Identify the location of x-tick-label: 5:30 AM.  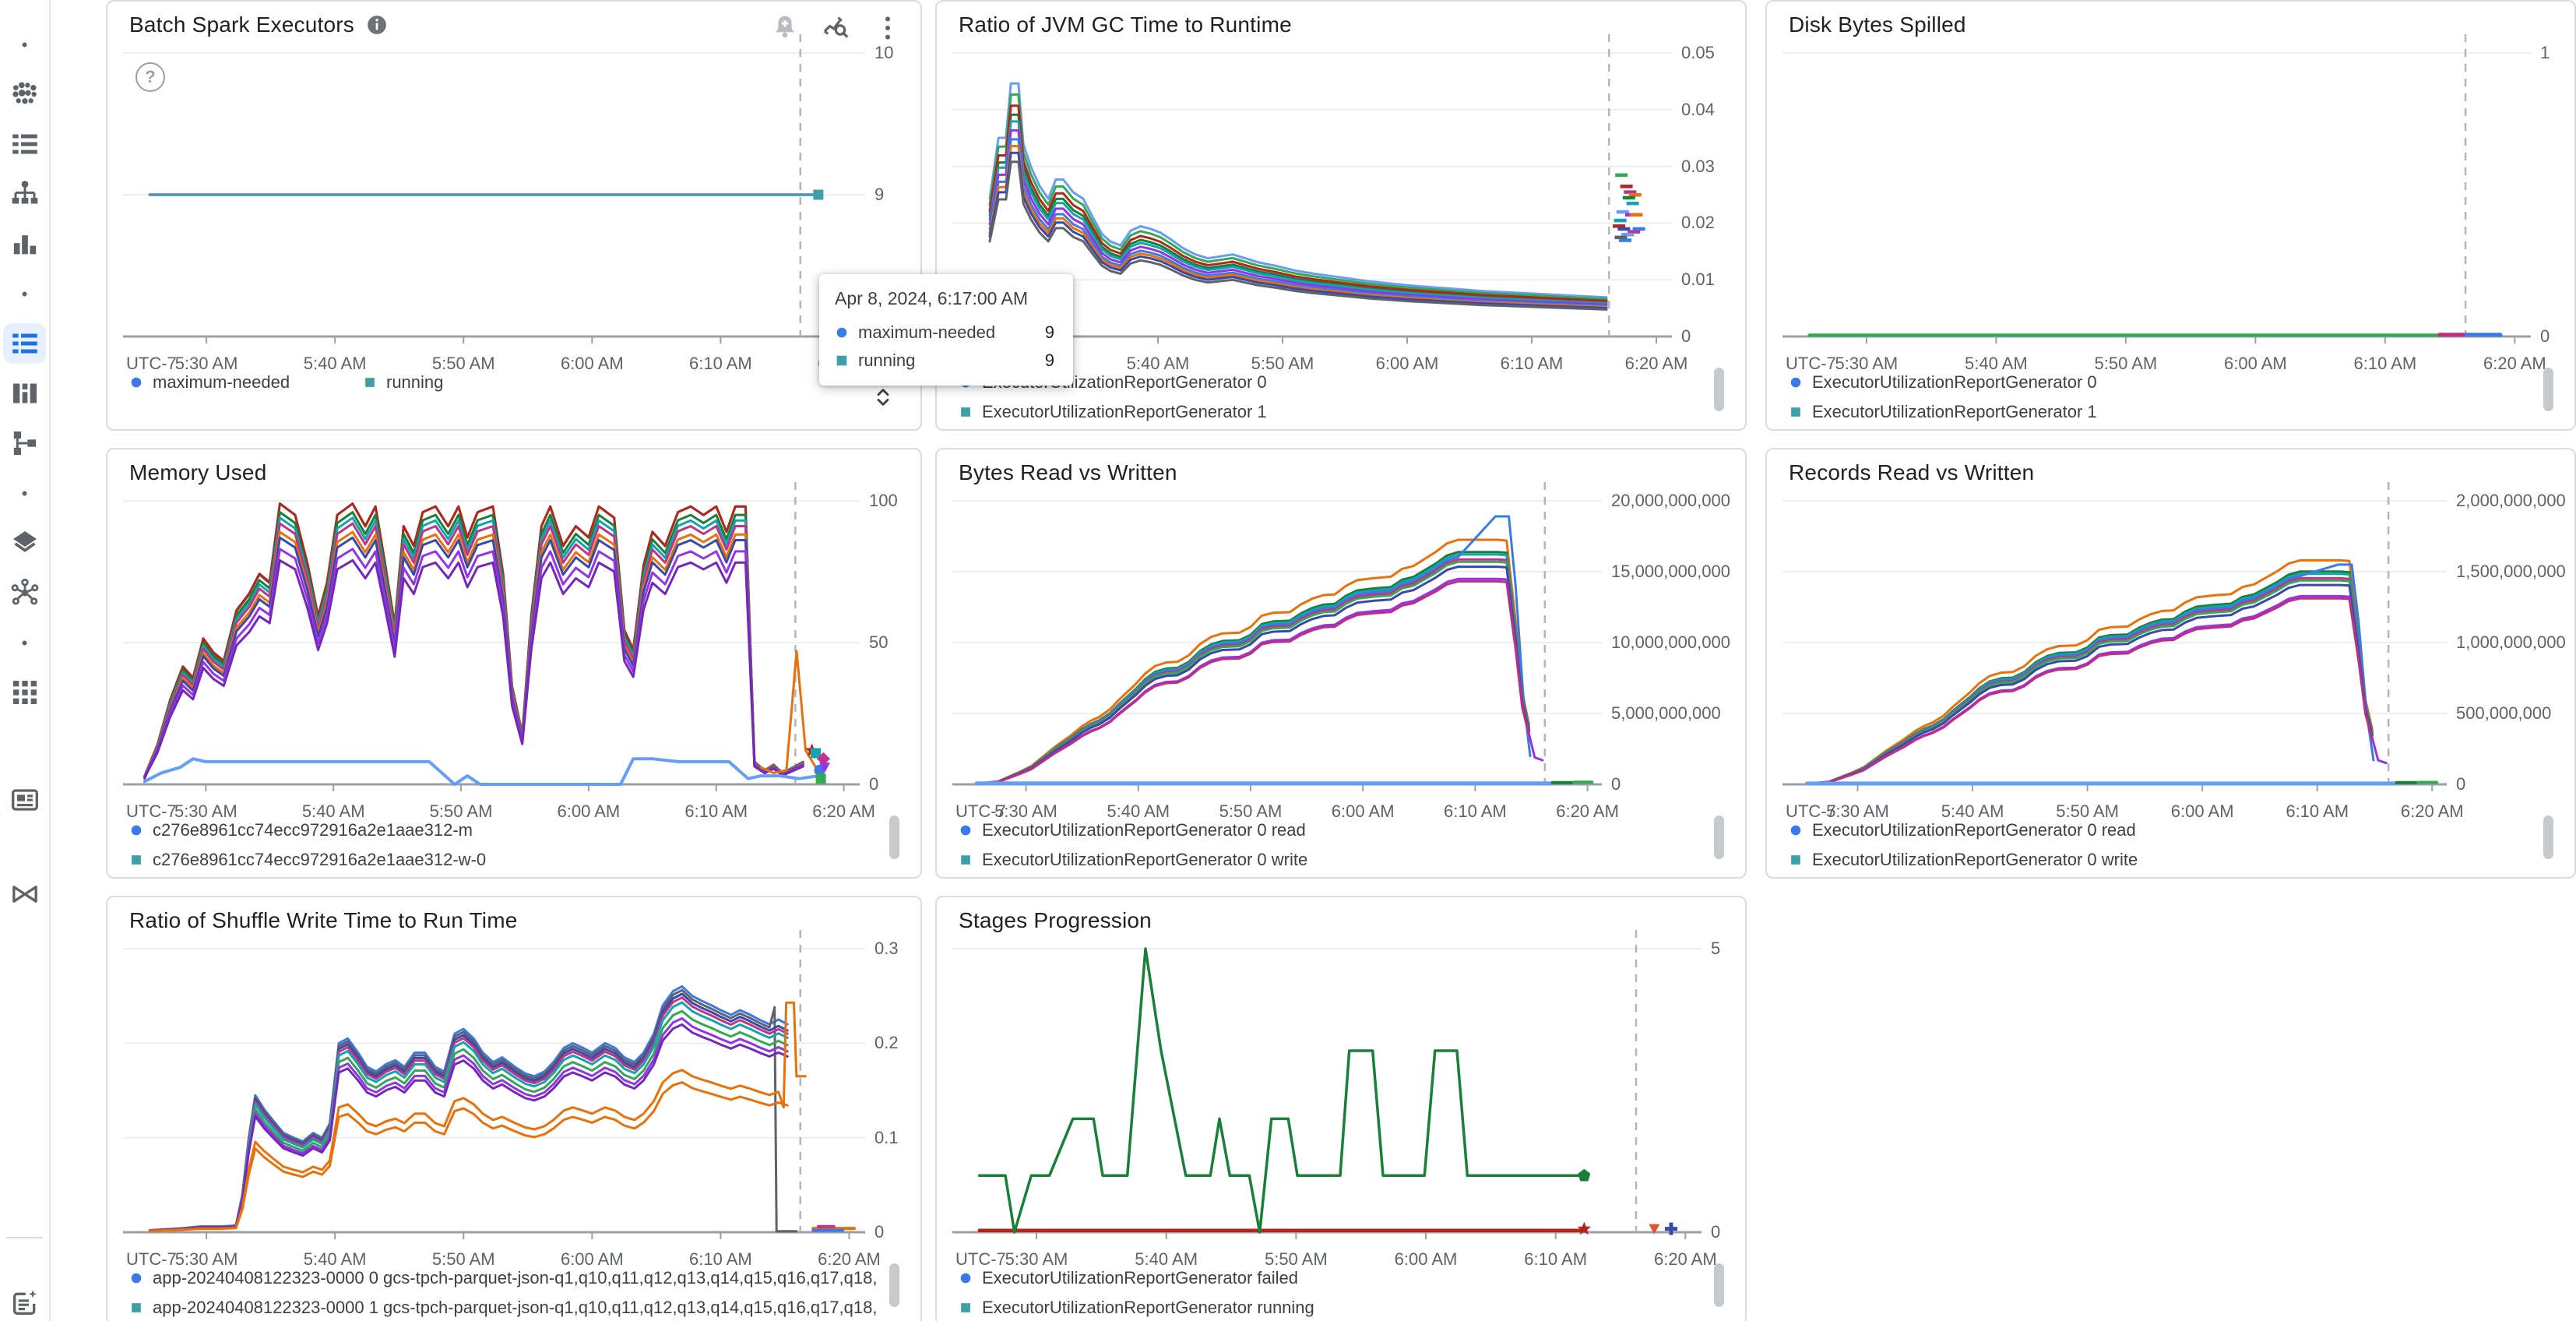
(1025, 811).